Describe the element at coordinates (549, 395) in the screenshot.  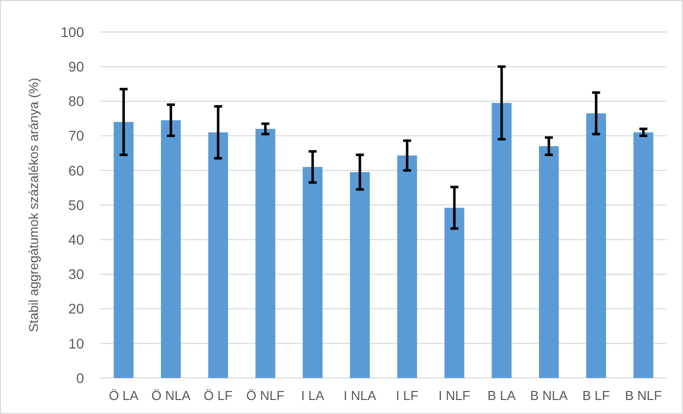
I see `x-tick-label: B NLA` at that location.